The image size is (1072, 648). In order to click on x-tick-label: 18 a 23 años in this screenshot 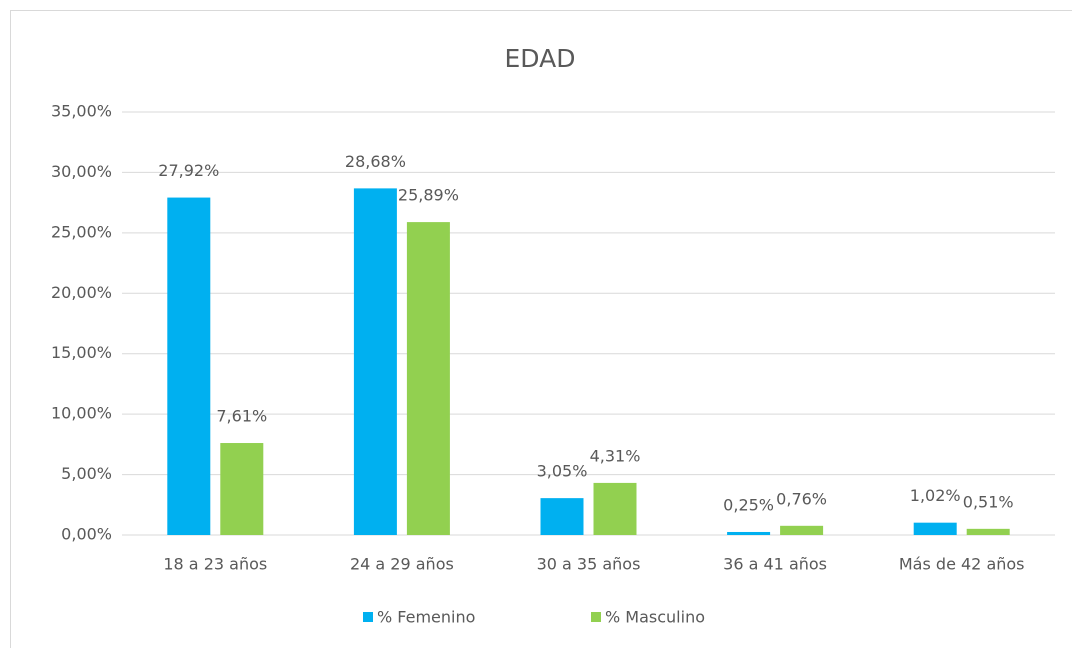, I will do `click(215, 564)`.